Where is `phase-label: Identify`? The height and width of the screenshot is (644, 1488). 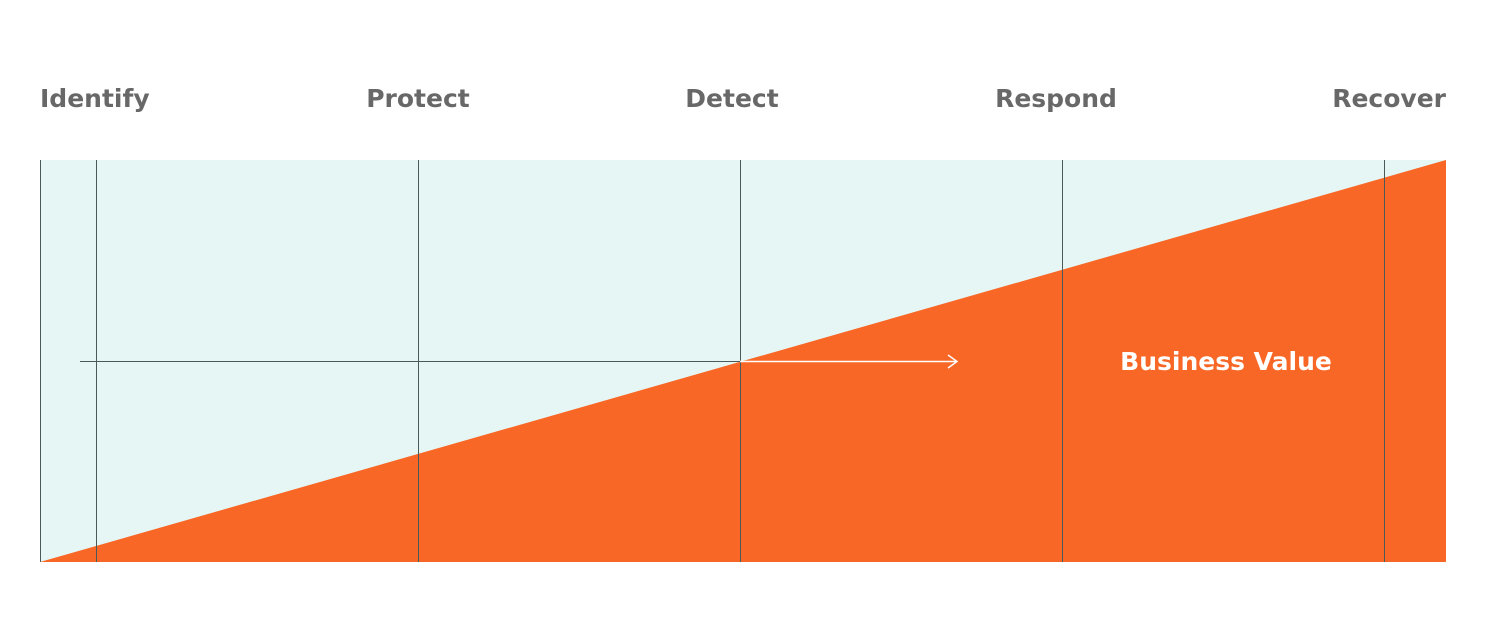
phase-label: Identify is located at coordinates (95, 98).